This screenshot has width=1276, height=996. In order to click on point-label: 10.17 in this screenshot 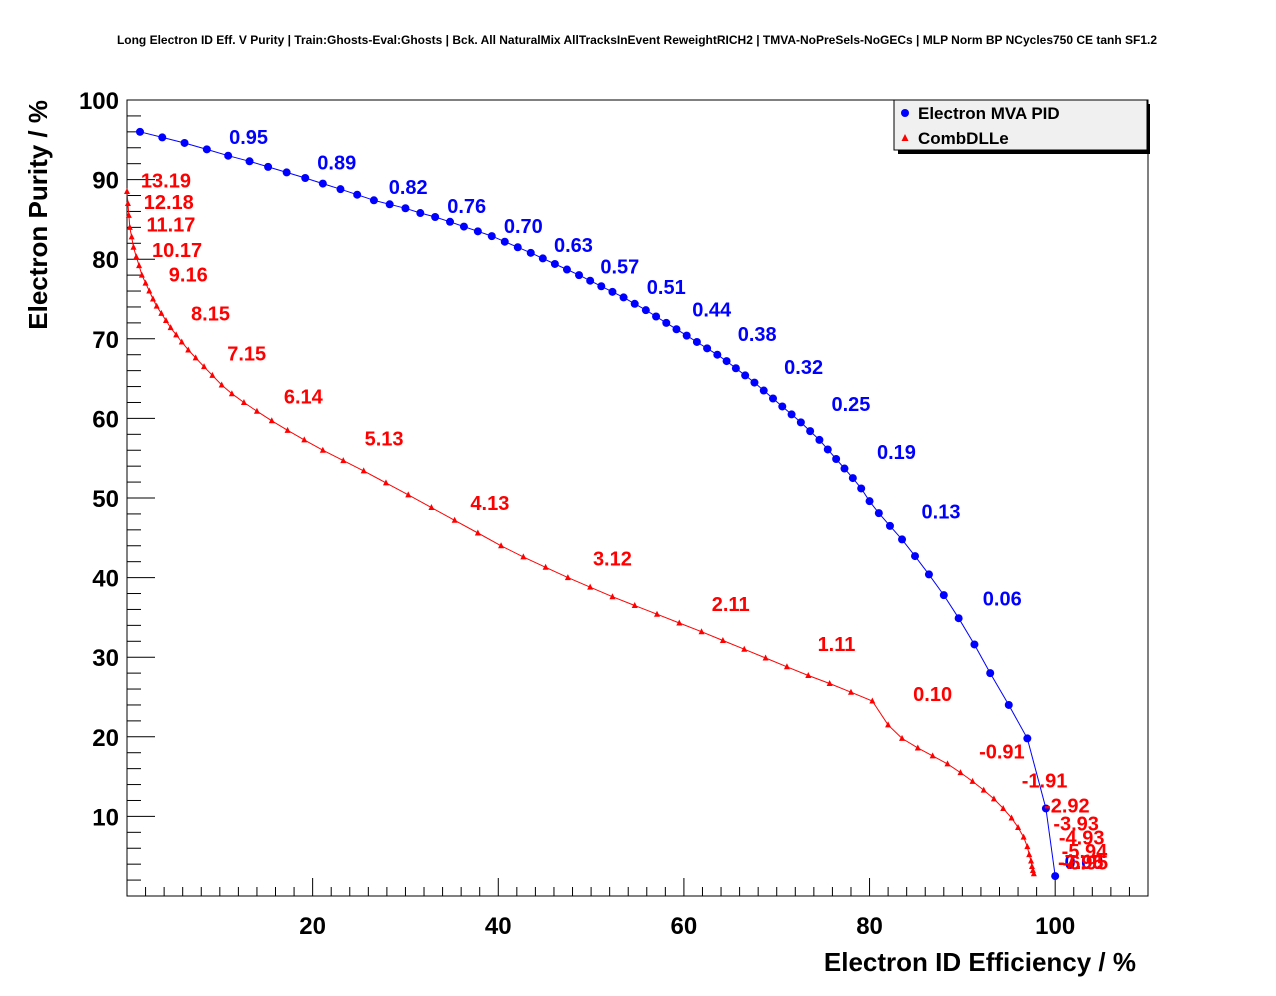, I will do `click(177, 251)`.